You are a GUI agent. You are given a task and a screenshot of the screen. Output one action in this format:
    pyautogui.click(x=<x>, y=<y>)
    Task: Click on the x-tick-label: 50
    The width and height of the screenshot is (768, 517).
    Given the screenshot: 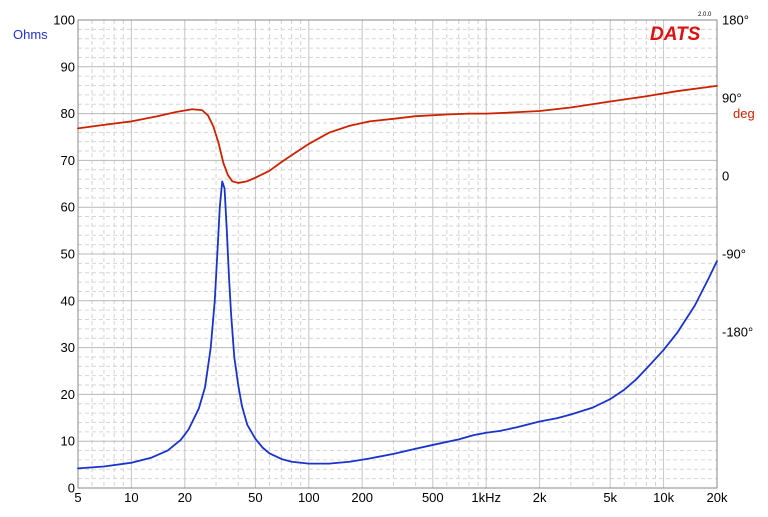 What is the action you would take?
    pyautogui.click(x=255, y=497)
    